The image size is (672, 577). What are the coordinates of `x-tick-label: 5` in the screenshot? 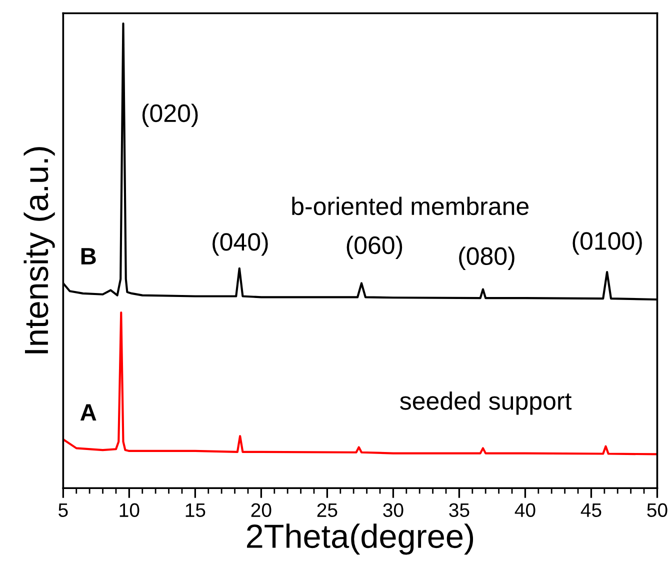 It's located at (63, 510).